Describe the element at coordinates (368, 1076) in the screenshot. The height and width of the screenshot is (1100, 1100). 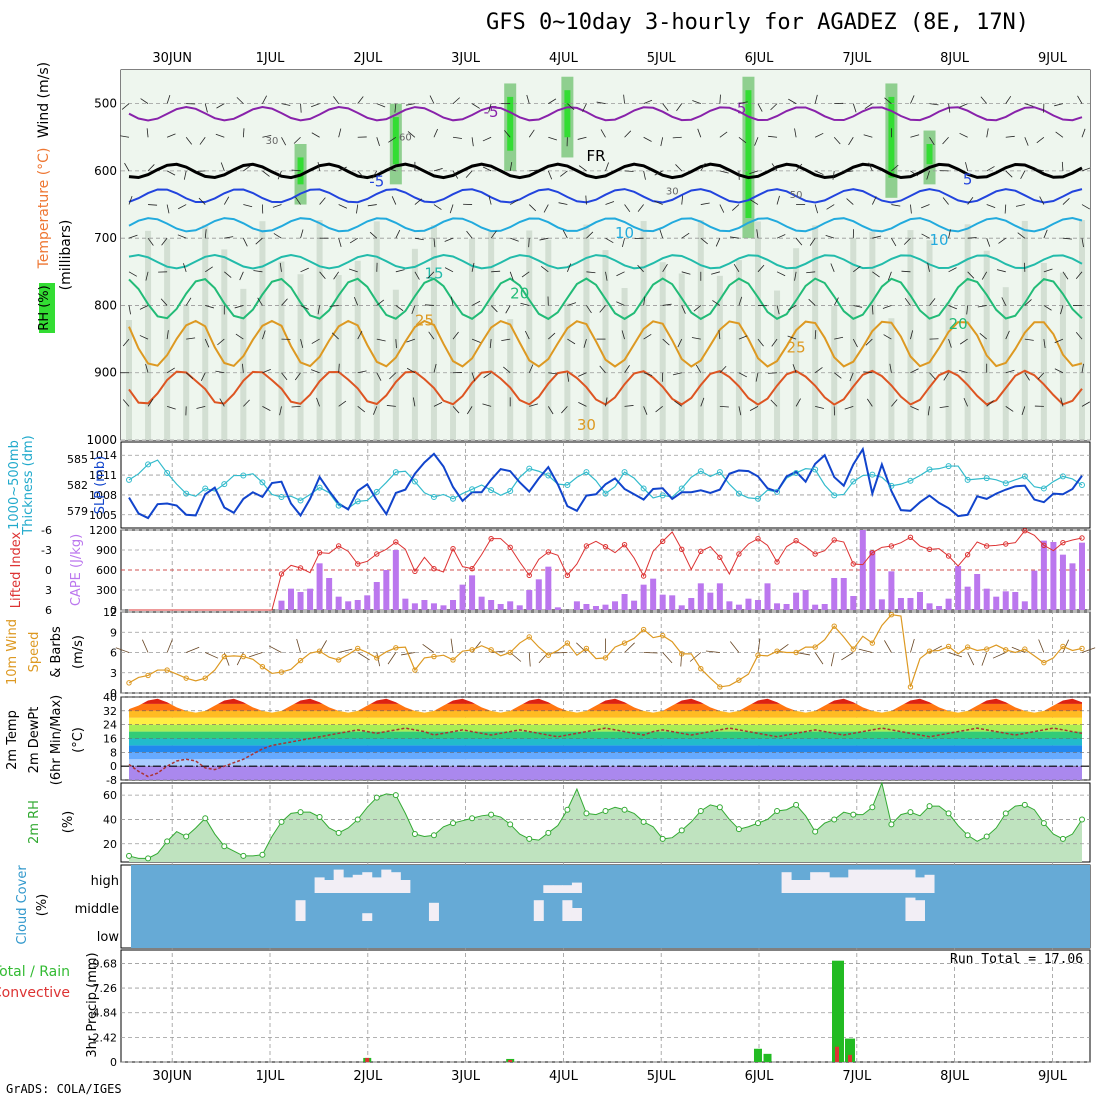
I see `x-tick-label-bottom: 2JUL` at that location.